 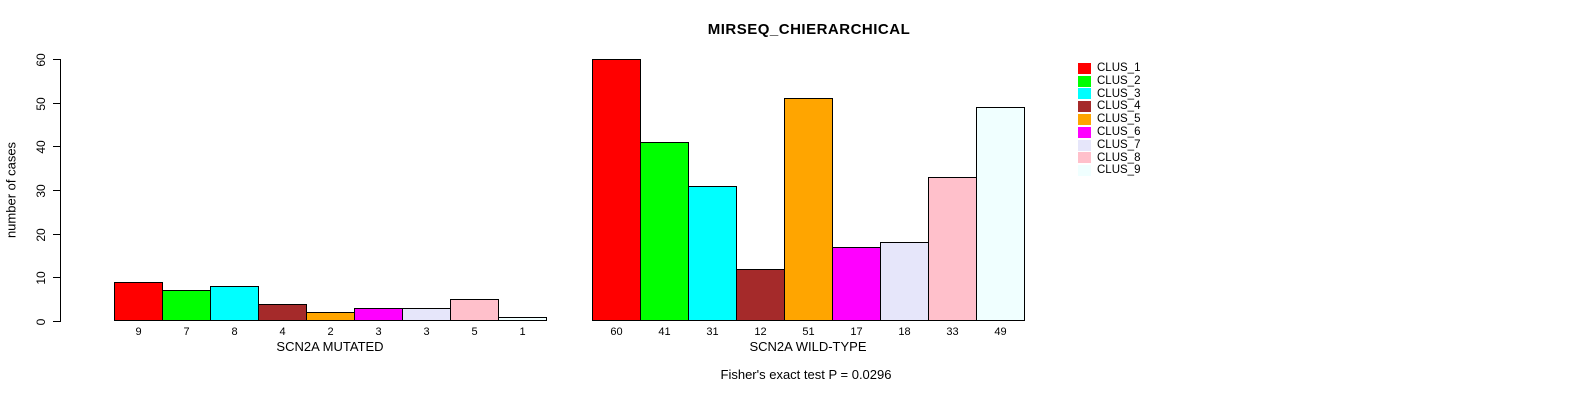 I want to click on y-tick-label: 10, so click(x=41, y=277).